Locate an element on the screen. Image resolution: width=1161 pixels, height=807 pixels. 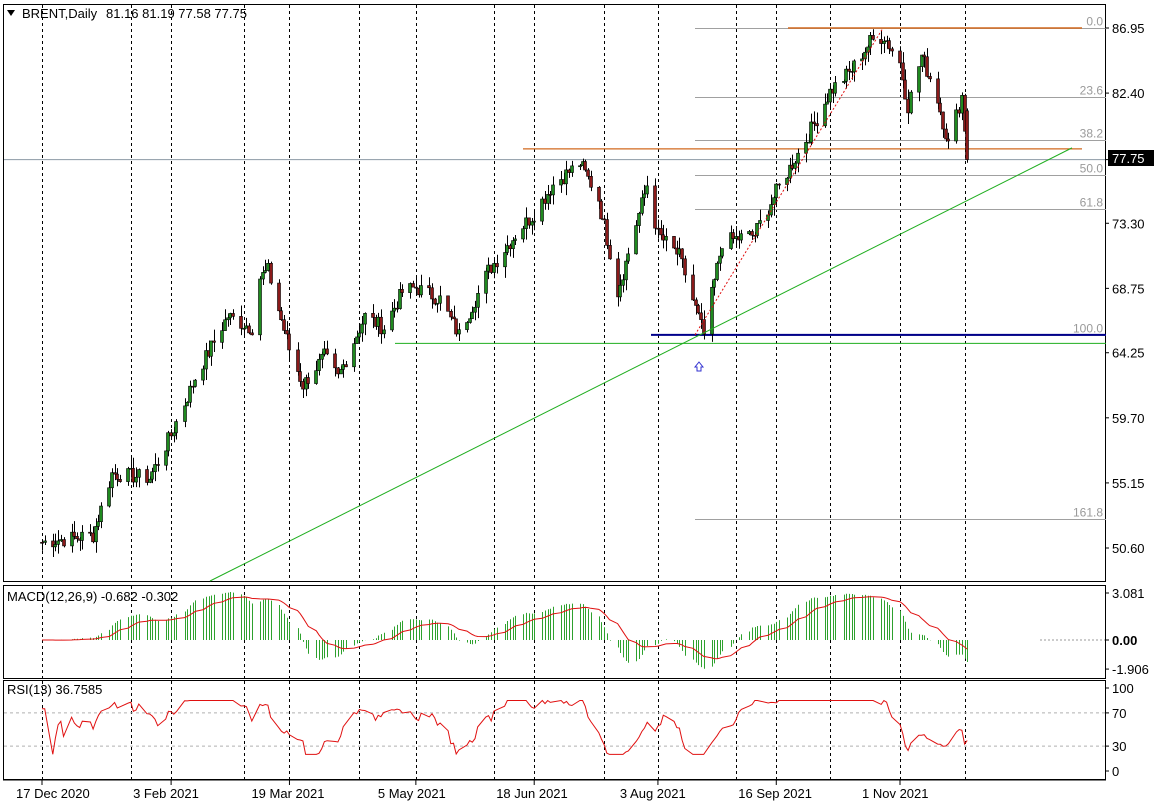
price-label: 73.30 is located at coordinates (1128, 223).